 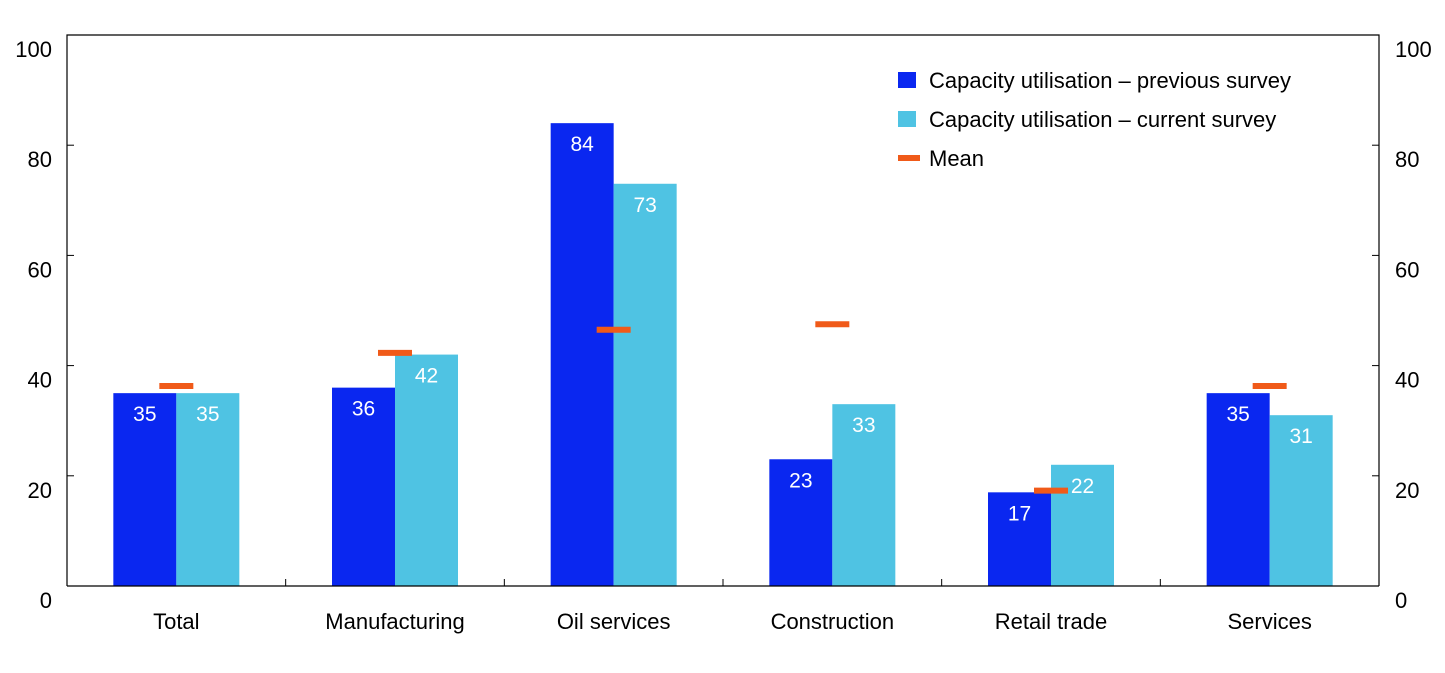 What do you see at coordinates (394, 621) in the screenshot?
I see `x-tick-label: Manufacturing` at bounding box center [394, 621].